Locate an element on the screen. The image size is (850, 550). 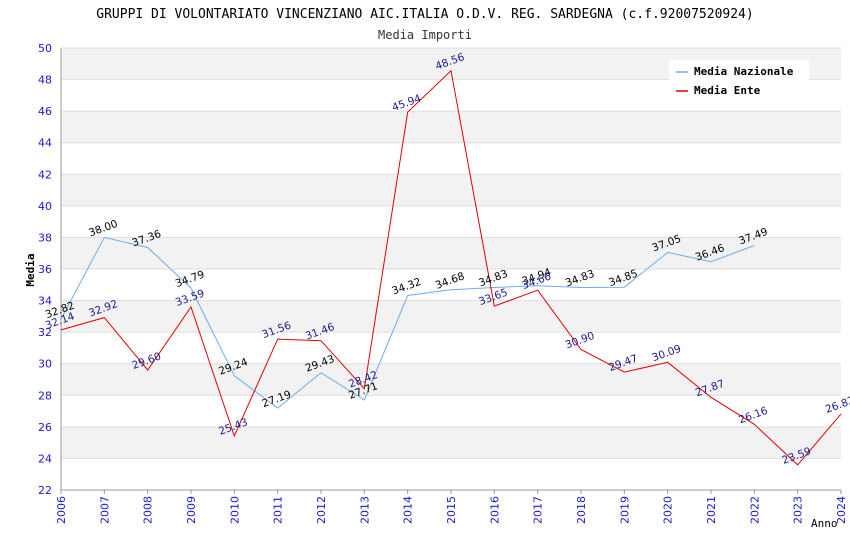
x-tick-label: 2015 is located at coordinates (451, 510).